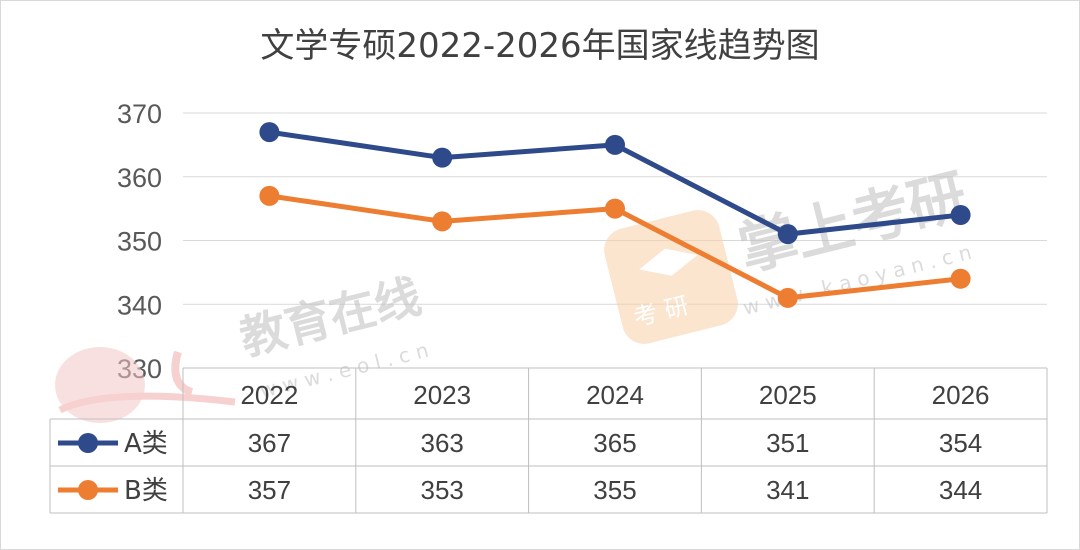  I want to click on y-axis: 330340350360370, so click(139, 241).